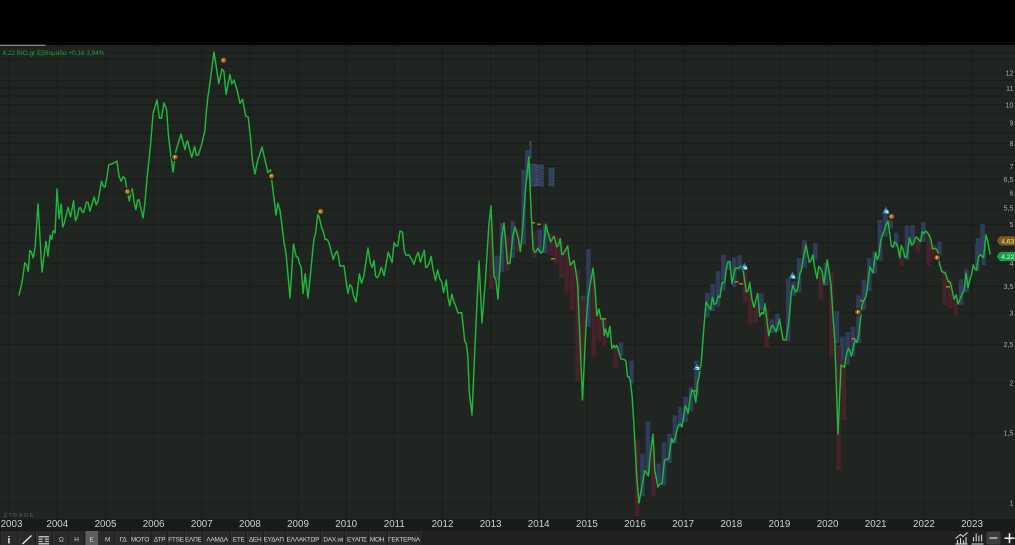 This screenshot has width=1015, height=545. What do you see at coordinates (76, 540) in the screenshot?
I see `svg-text: Η` at bounding box center [76, 540].